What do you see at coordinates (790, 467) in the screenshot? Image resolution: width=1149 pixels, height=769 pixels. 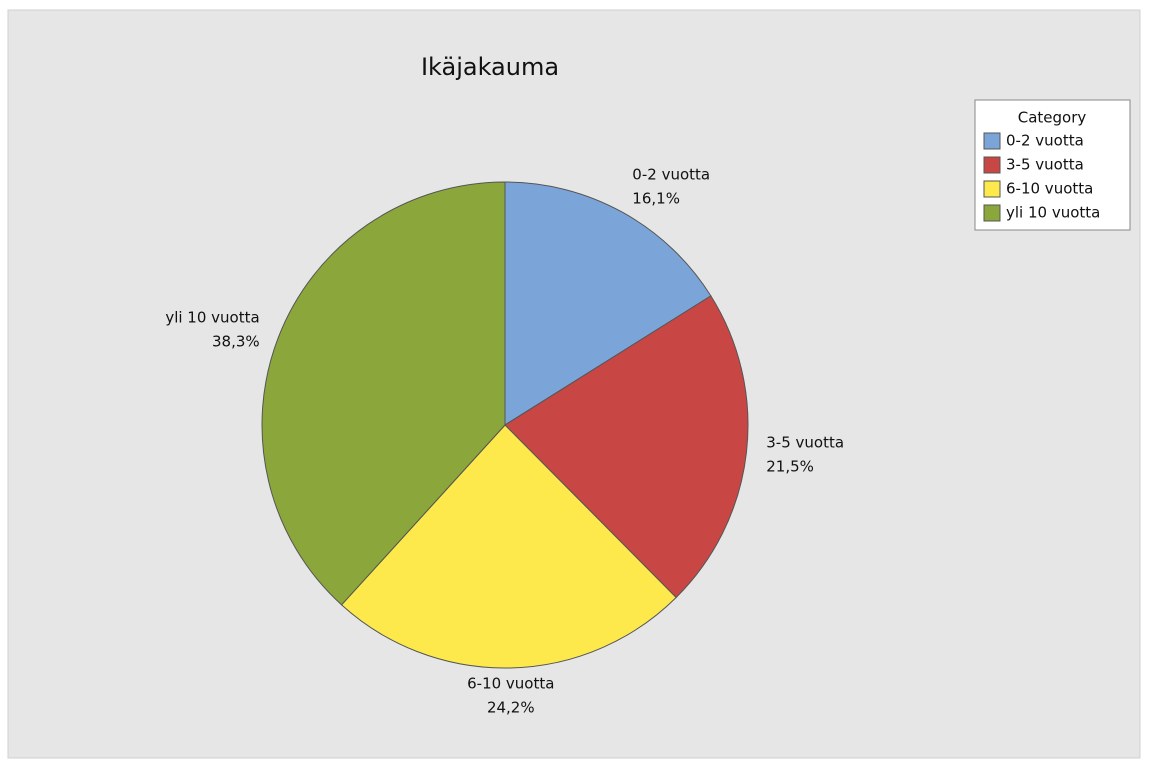 I see `slice-value-label: 21,5%` at bounding box center [790, 467].